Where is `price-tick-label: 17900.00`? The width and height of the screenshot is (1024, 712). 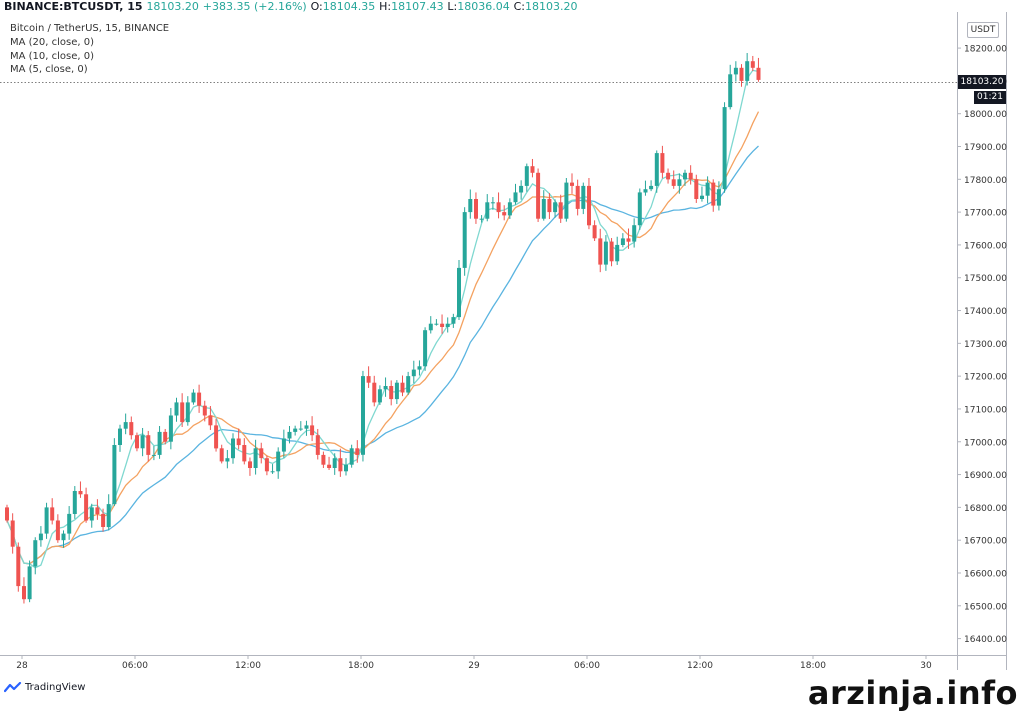
price-tick-label: 17900.00 is located at coordinates (985, 148).